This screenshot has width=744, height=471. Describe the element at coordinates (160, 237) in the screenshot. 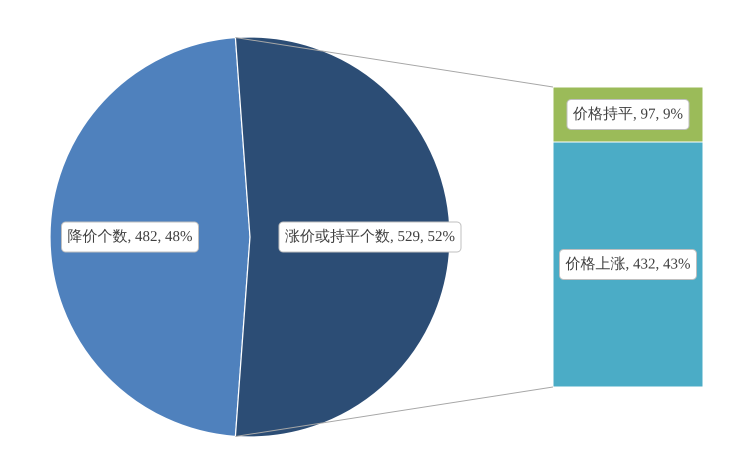

I see `data-label: , 482, 48%` at that location.